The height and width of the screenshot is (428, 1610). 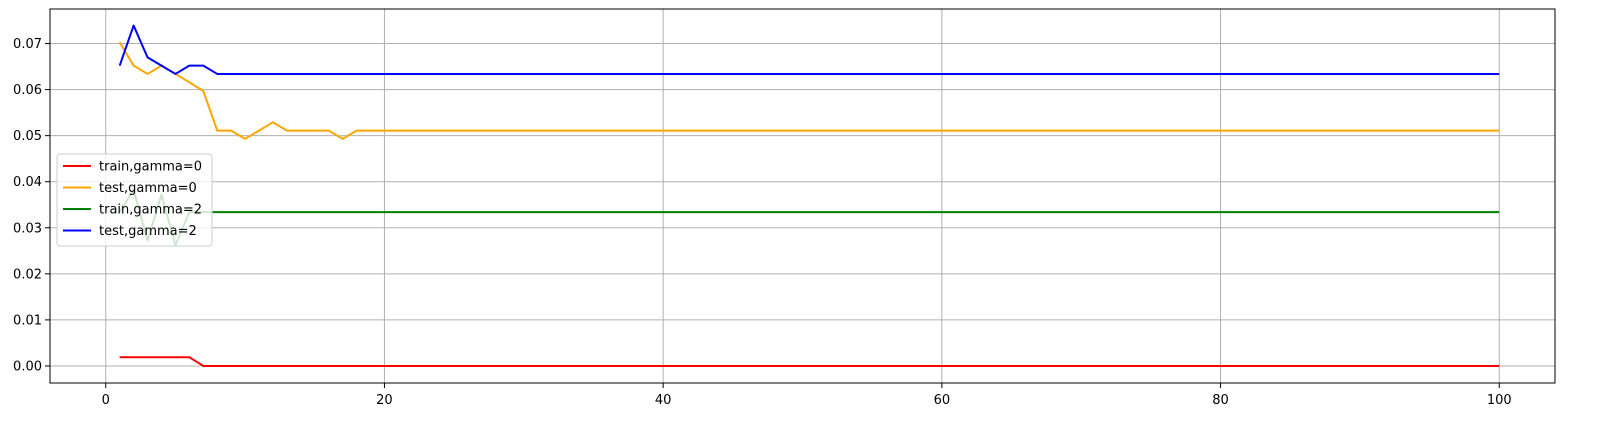 What do you see at coordinates (31, 205) in the screenshot?
I see `y-axis: 0.00 0.01 0.02 0.03 0.04 0.05 0.06 0.07` at bounding box center [31, 205].